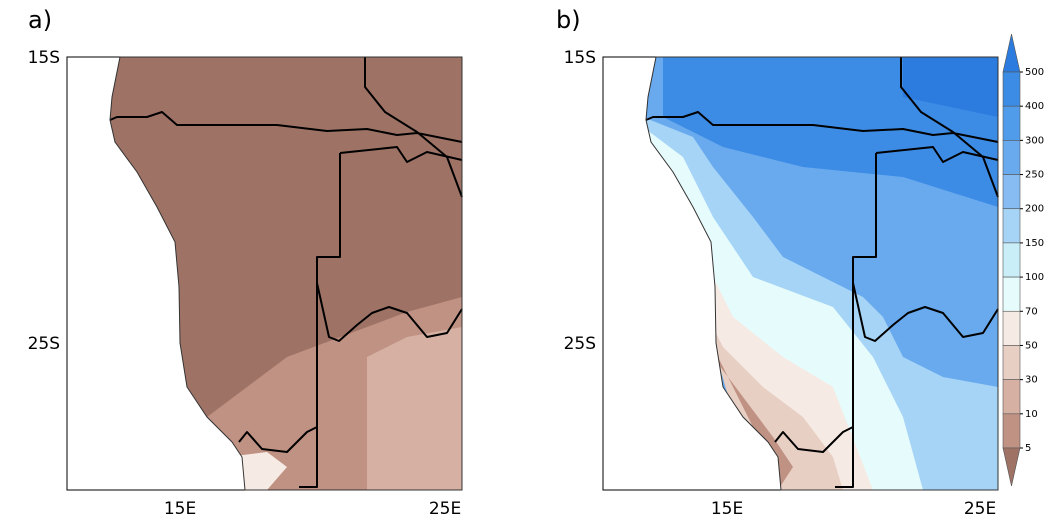 This screenshot has width=1063, height=529. Describe the element at coordinates (1031, 380) in the screenshot. I see `colorbar-label: 30` at that location.